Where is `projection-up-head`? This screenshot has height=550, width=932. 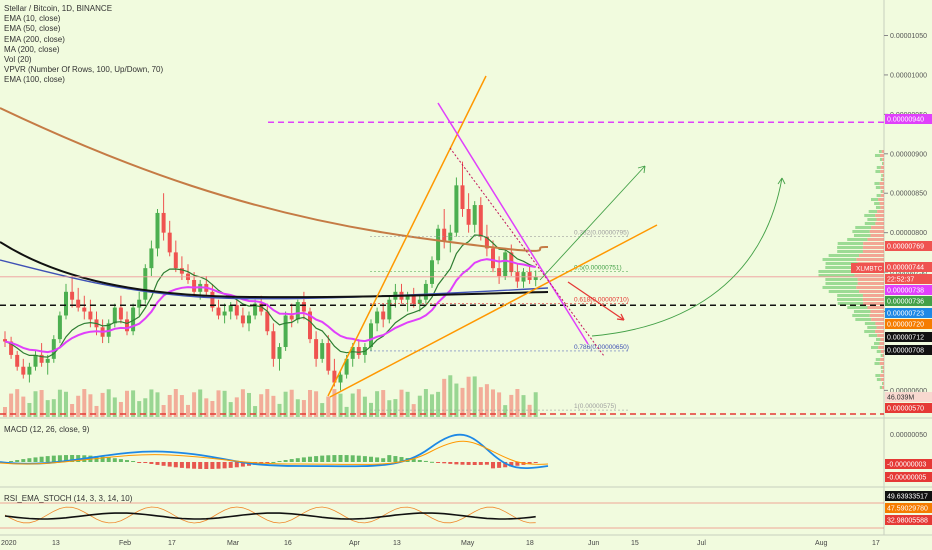 projection-up-head is located at coordinates (641, 169).